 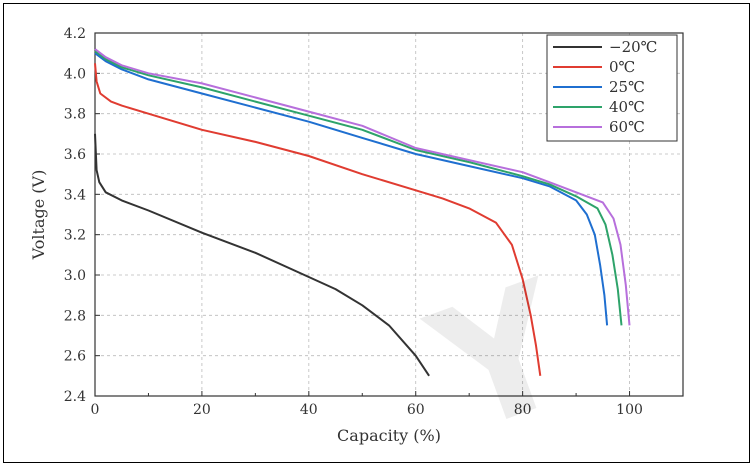 I want to click on legend: −20℃ 0℃ 25℃ 40℃ 60℃, so click(x=612, y=88).